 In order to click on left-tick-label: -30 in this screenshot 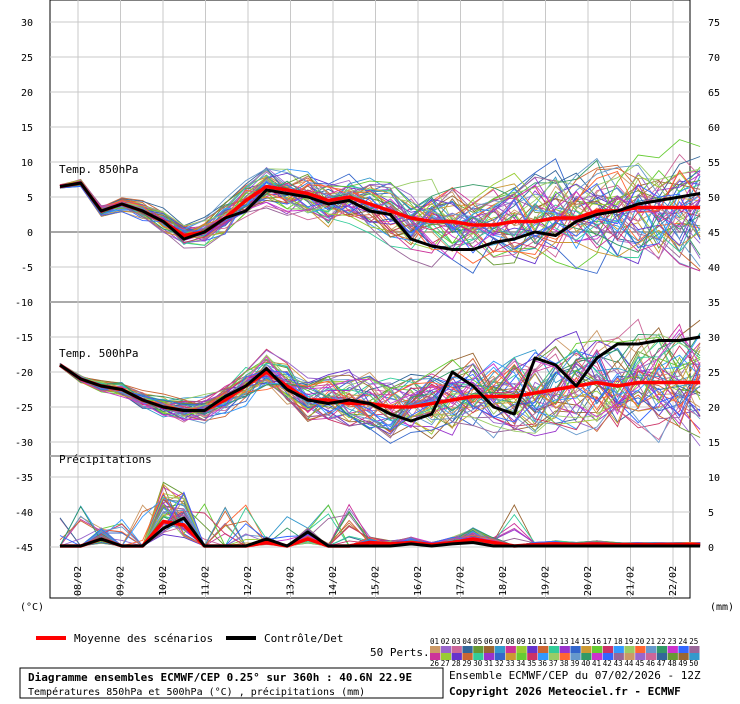, I will do `click(24, 443)`.